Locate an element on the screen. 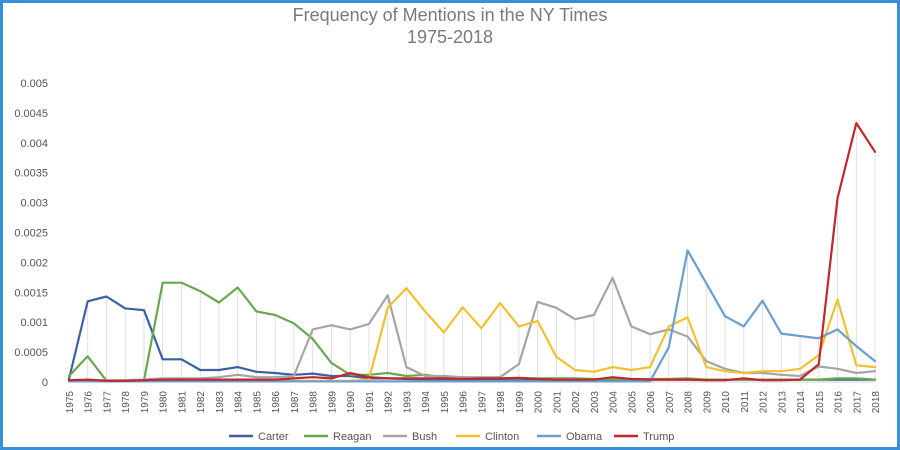 Image resolution: width=900 pixels, height=450 pixels. x-tick-label: 2015 is located at coordinates (820, 402).